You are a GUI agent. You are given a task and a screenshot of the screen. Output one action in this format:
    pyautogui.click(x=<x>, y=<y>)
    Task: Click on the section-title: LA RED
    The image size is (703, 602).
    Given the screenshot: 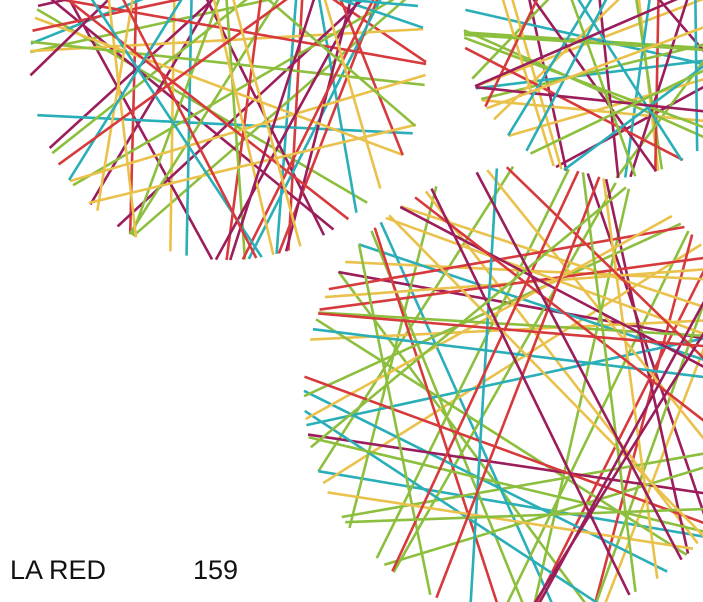 What is the action you would take?
    pyautogui.click(x=58, y=570)
    